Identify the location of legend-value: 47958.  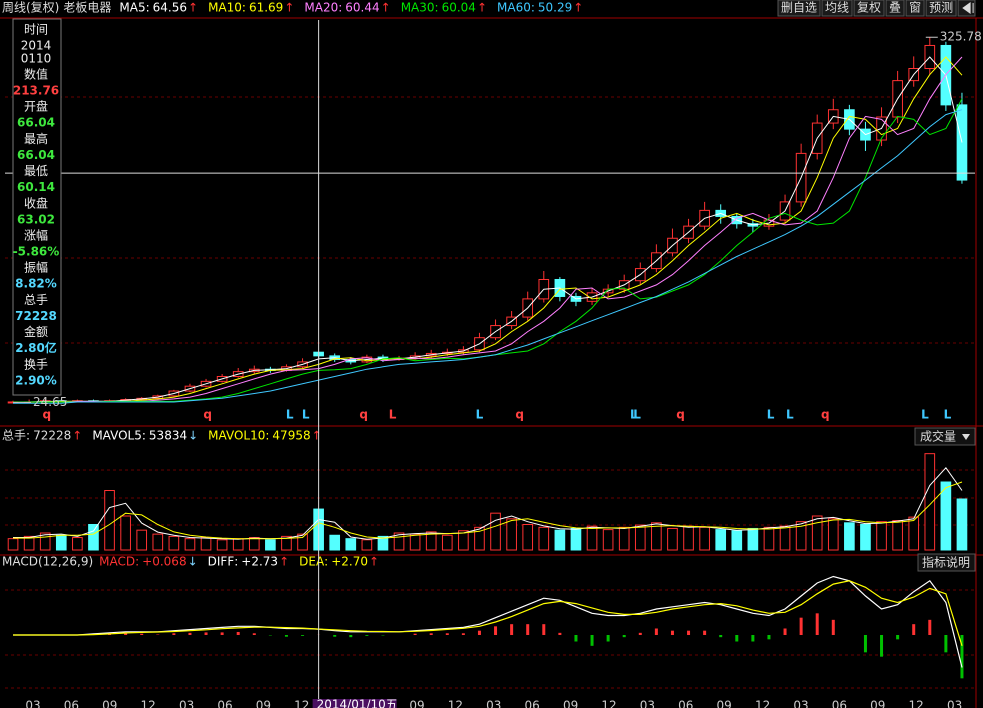
(291, 436).